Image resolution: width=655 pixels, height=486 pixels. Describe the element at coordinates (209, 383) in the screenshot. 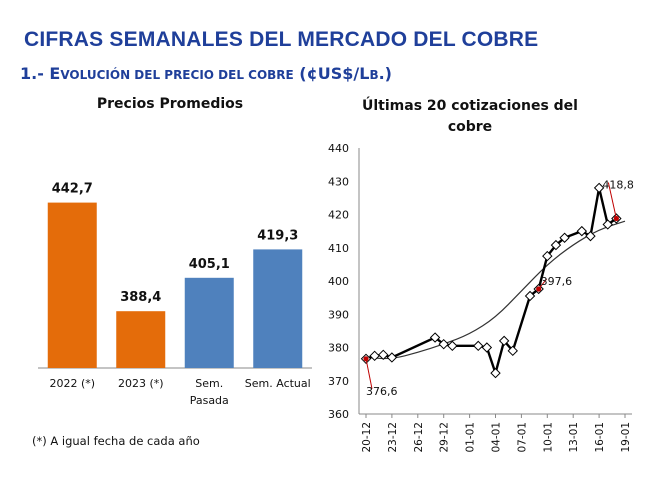

I see `bar-category-label-3: Sem.` at that location.